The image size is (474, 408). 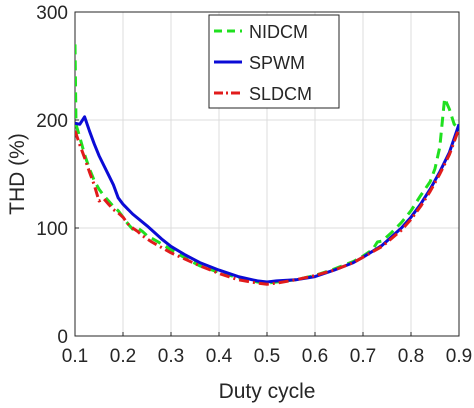 What do you see at coordinates (219, 356) in the screenshot?
I see `x-tick-label: 0.4` at bounding box center [219, 356].